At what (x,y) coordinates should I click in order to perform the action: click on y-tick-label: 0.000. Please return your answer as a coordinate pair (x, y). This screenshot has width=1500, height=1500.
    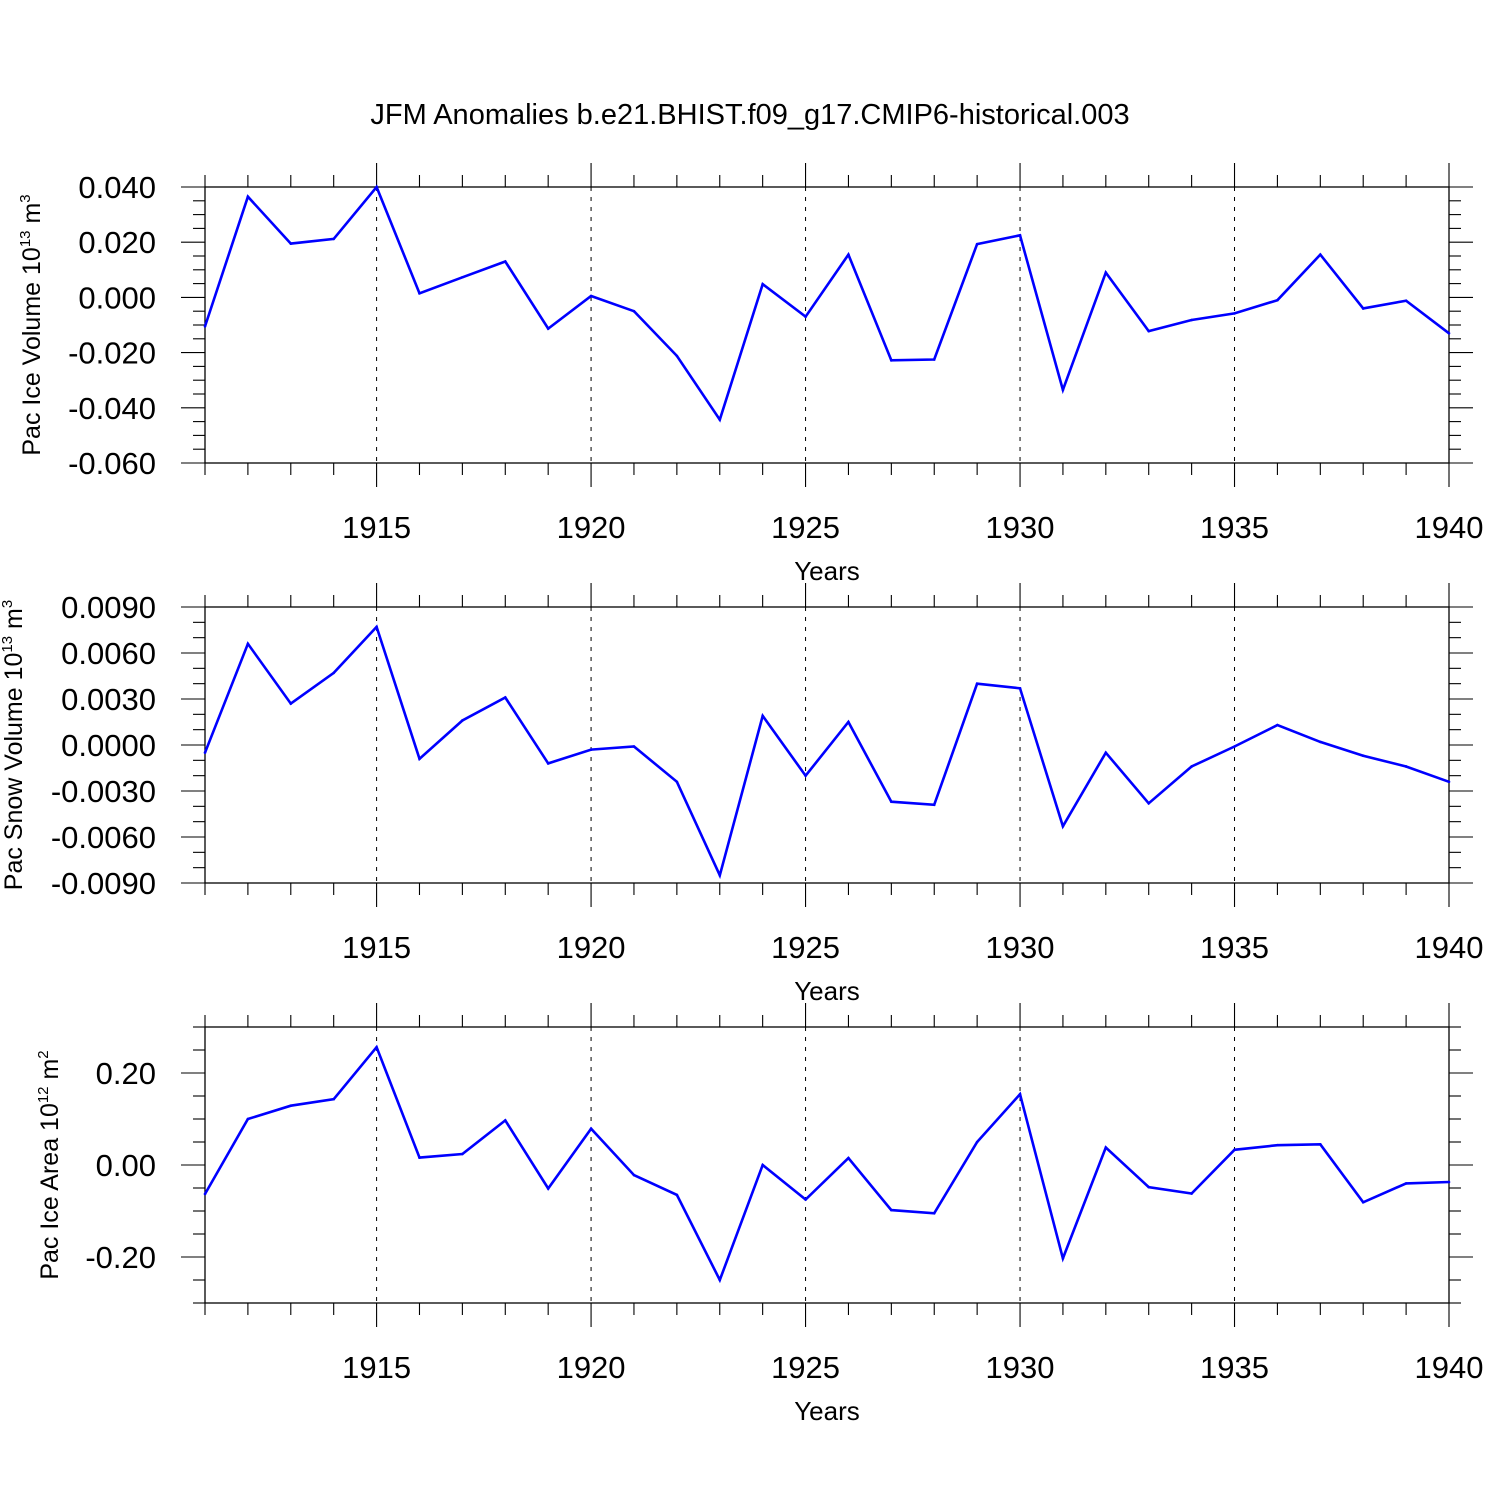
    Looking at the image, I should click on (117, 297).